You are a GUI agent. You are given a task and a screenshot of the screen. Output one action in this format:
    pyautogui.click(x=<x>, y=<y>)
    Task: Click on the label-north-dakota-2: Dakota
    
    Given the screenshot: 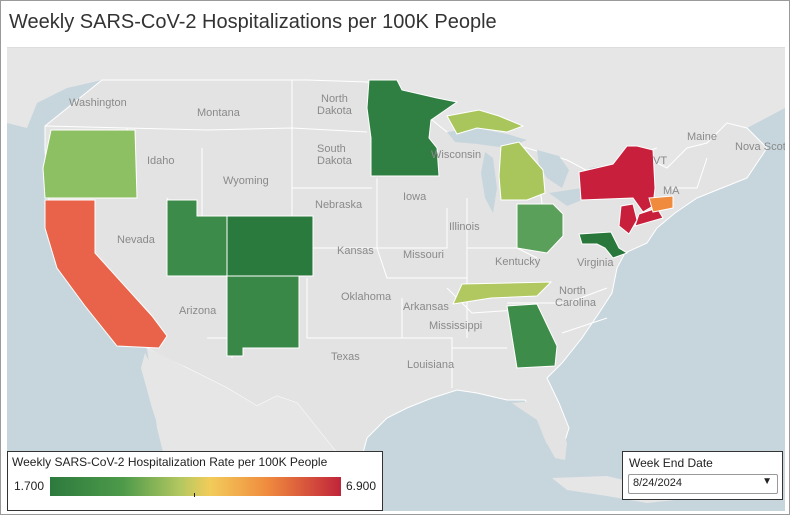 What is the action you would take?
    pyautogui.click(x=335, y=111)
    